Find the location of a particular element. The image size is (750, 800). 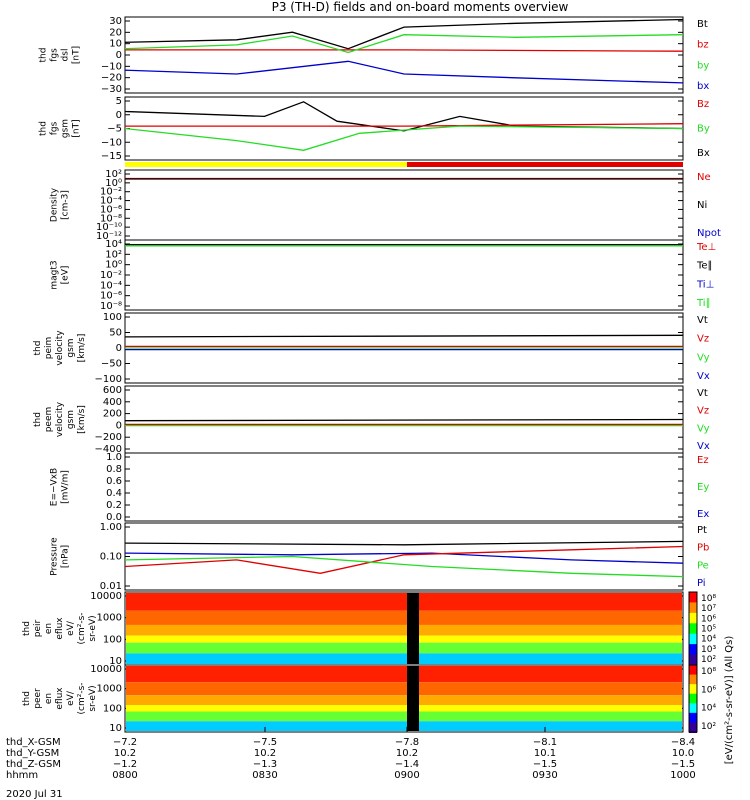

y-tick-label: −100 is located at coordinates (108, 379).